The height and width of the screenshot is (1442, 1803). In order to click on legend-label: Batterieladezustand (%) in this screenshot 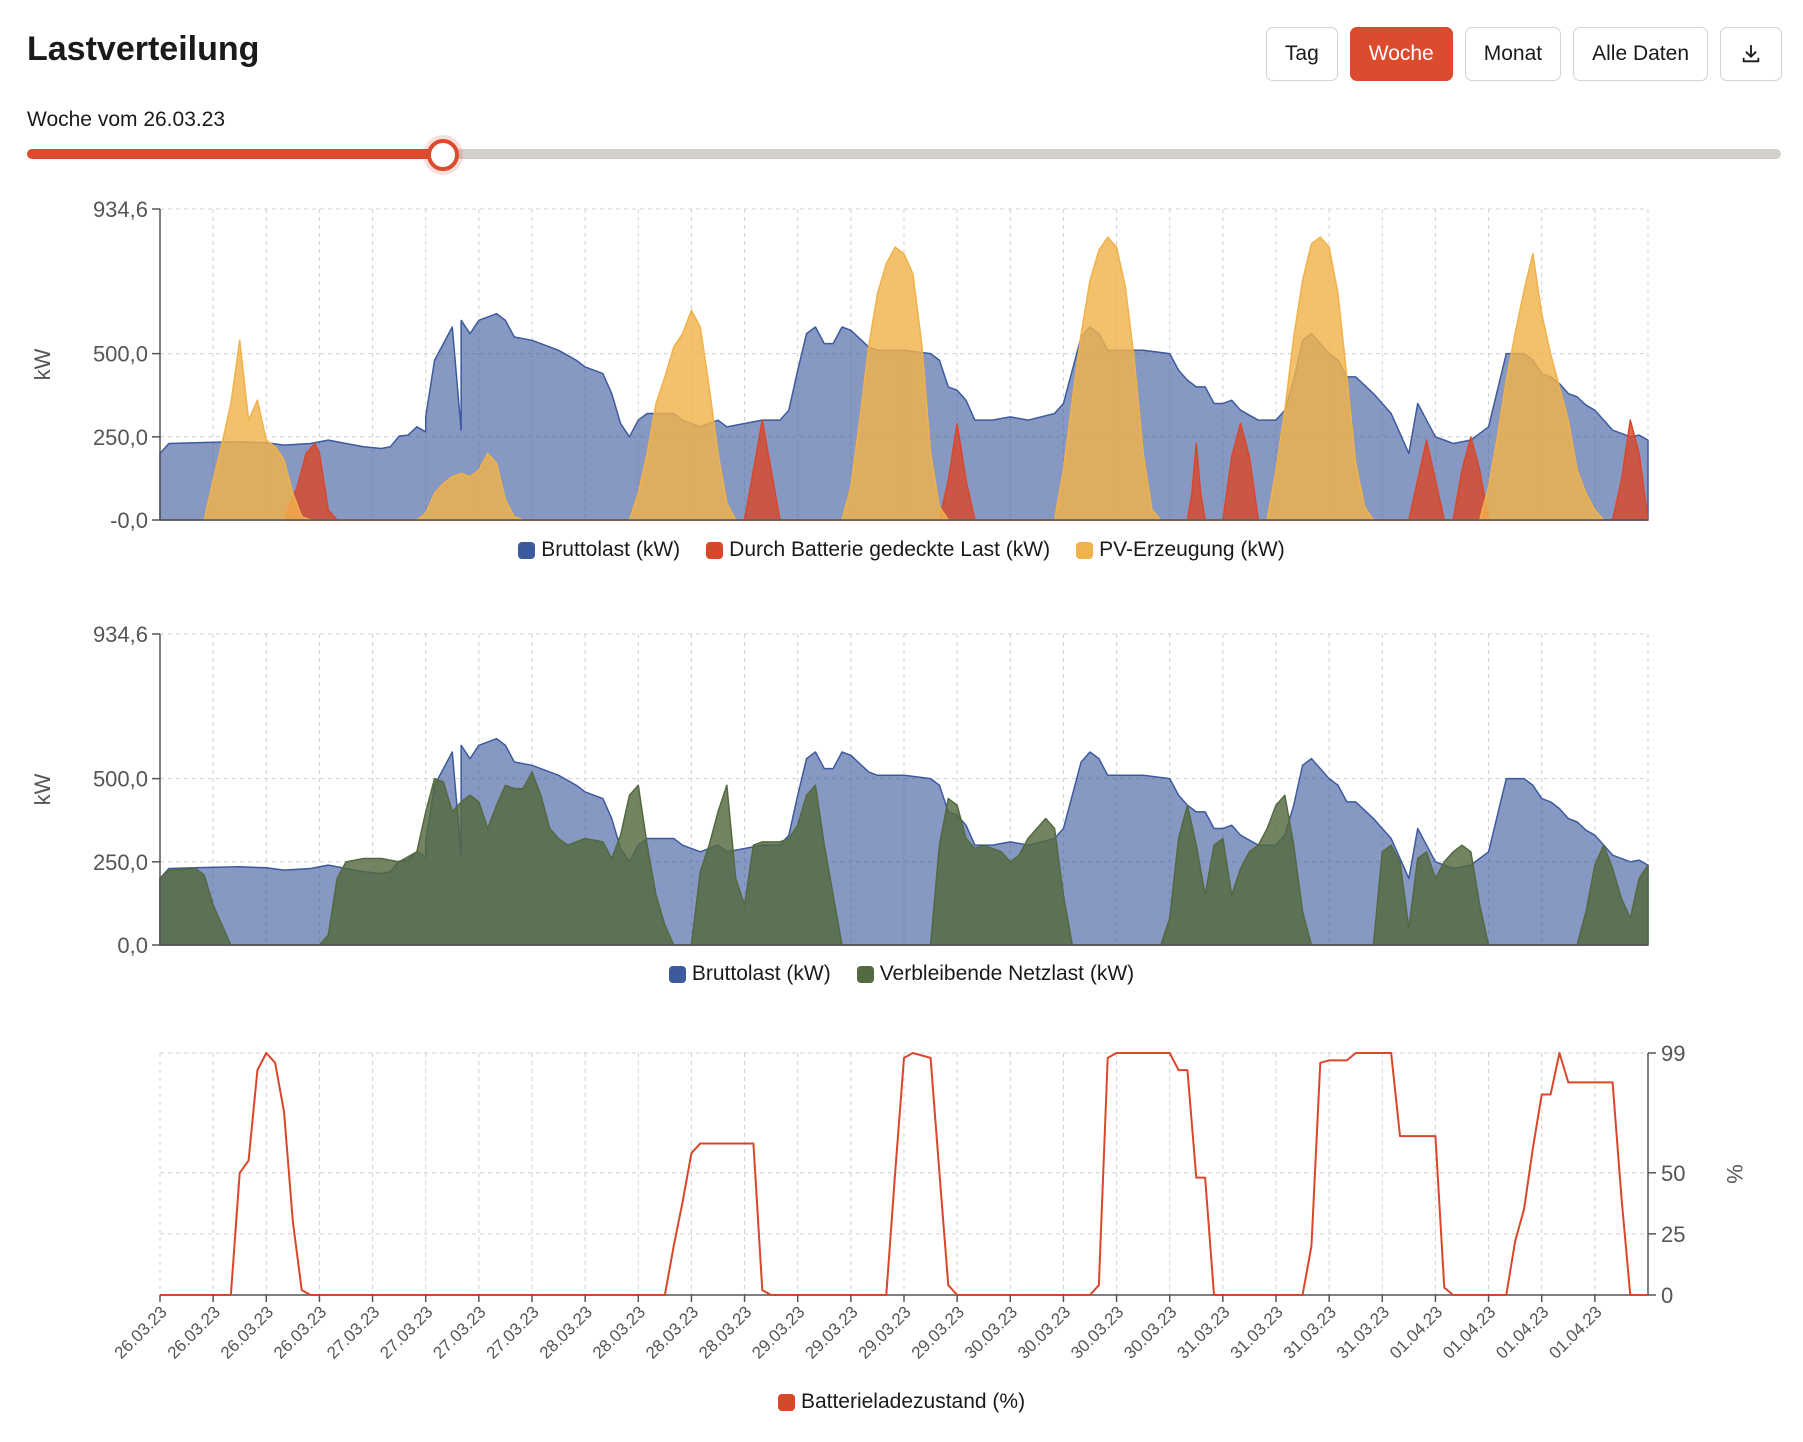, I will do `click(913, 1401)`.